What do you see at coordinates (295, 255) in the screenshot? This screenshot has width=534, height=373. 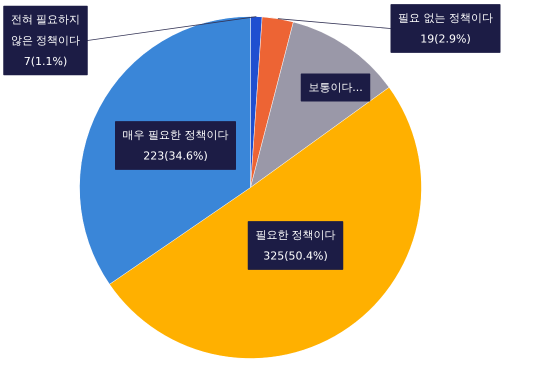 I see `data-label: 325(50.4%)` at bounding box center [295, 255].